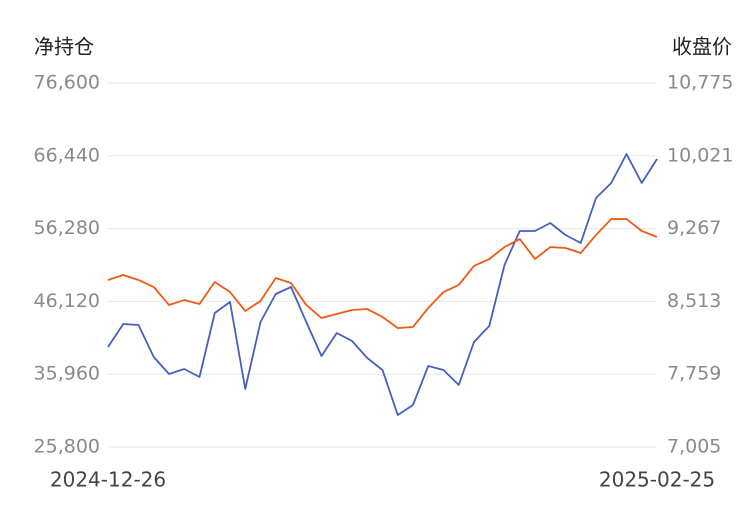 This screenshot has width=750, height=510. What do you see at coordinates (67, 374) in the screenshot?
I see `y-tick-label: 35,960` at bounding box center [67, 374].